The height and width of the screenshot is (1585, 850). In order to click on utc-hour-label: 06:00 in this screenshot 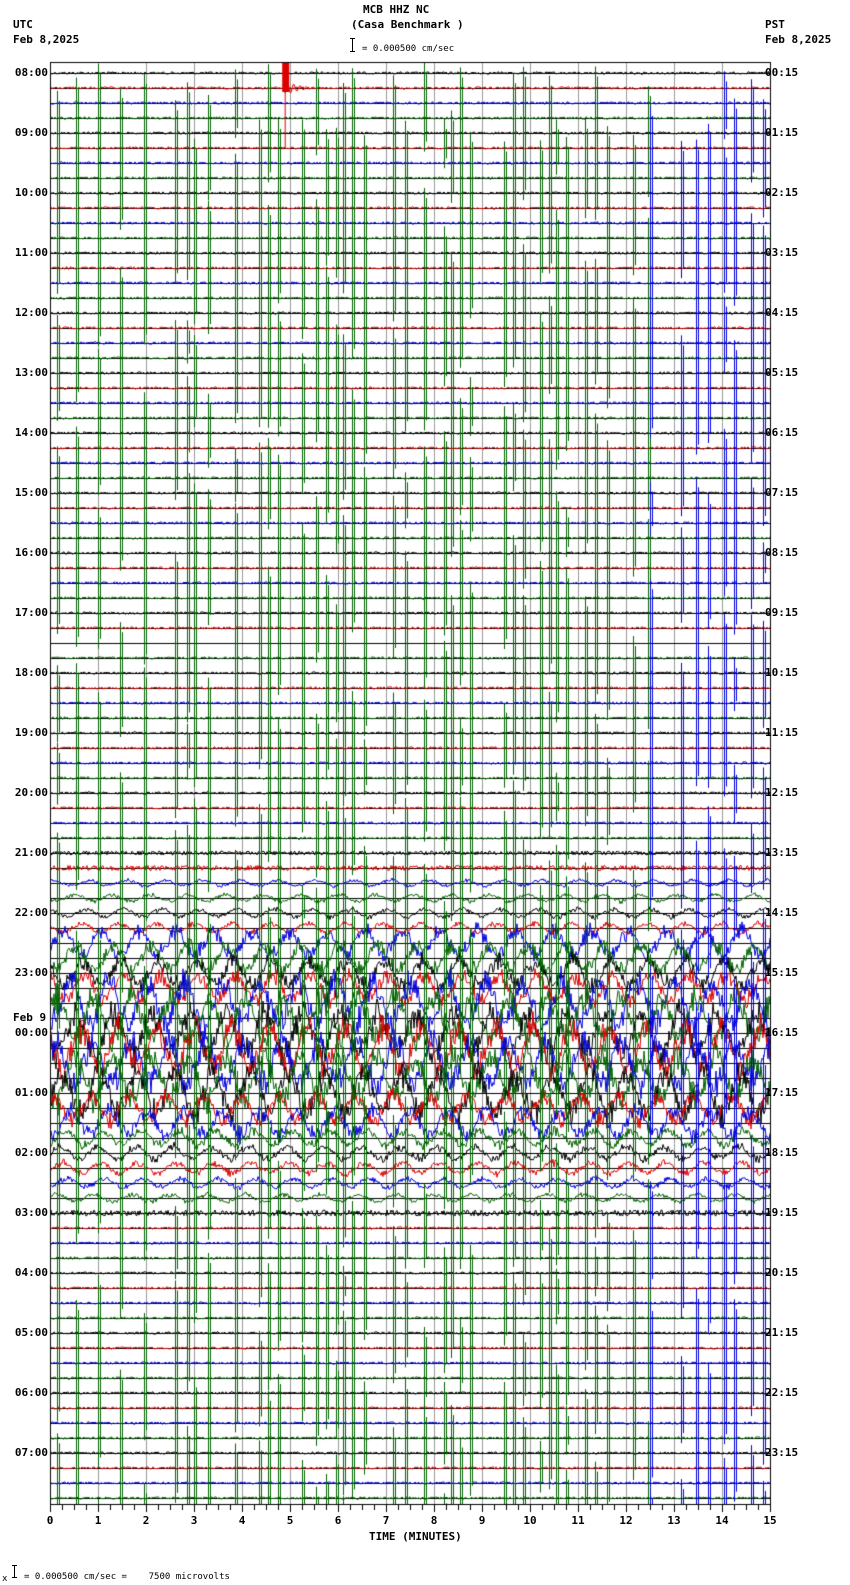, I will do `click(31, 1392)`.